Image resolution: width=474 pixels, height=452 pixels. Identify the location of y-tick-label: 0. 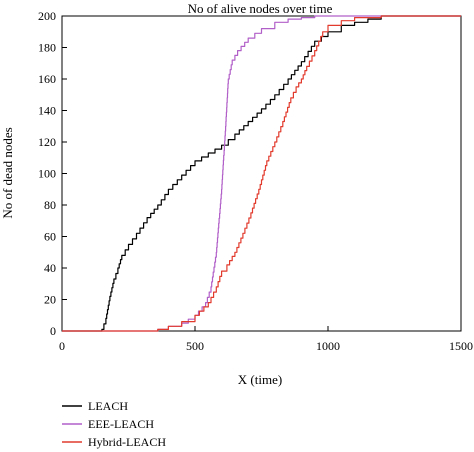
(53, 331).